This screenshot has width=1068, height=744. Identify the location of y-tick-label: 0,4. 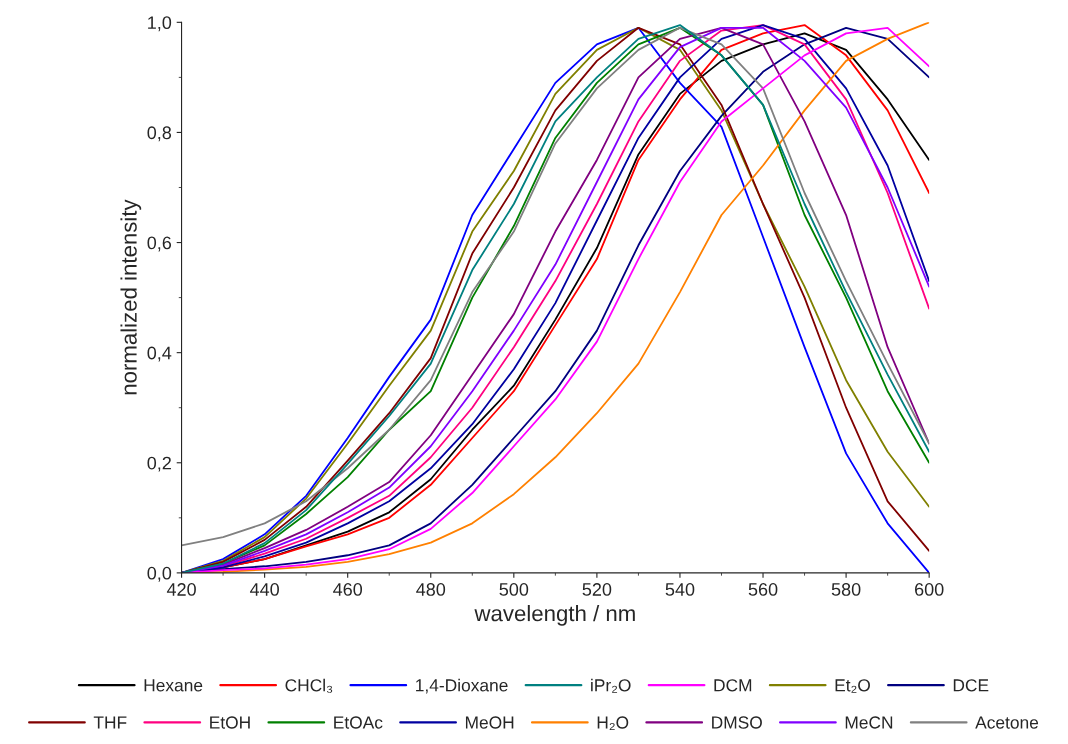
(159, 354).